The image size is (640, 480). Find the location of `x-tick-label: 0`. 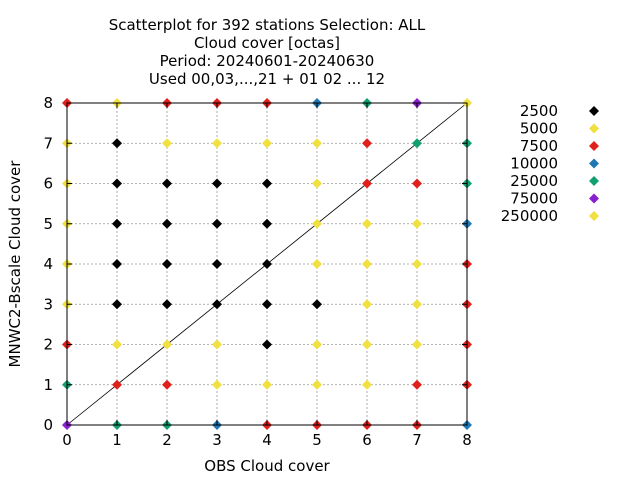

x-tick-label: 0 is located at coordinates (67, 440).